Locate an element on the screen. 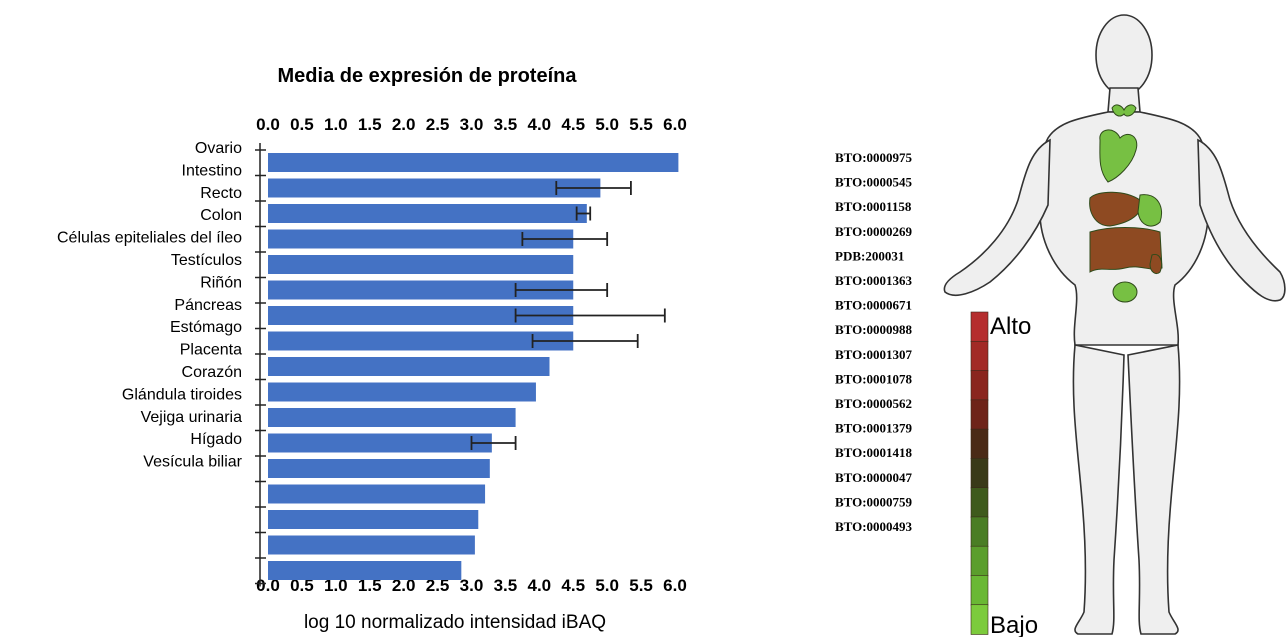 This screenshot has height=637, width=1287. bto-id: BTO:0000047 is located at coordinates (874, 477).